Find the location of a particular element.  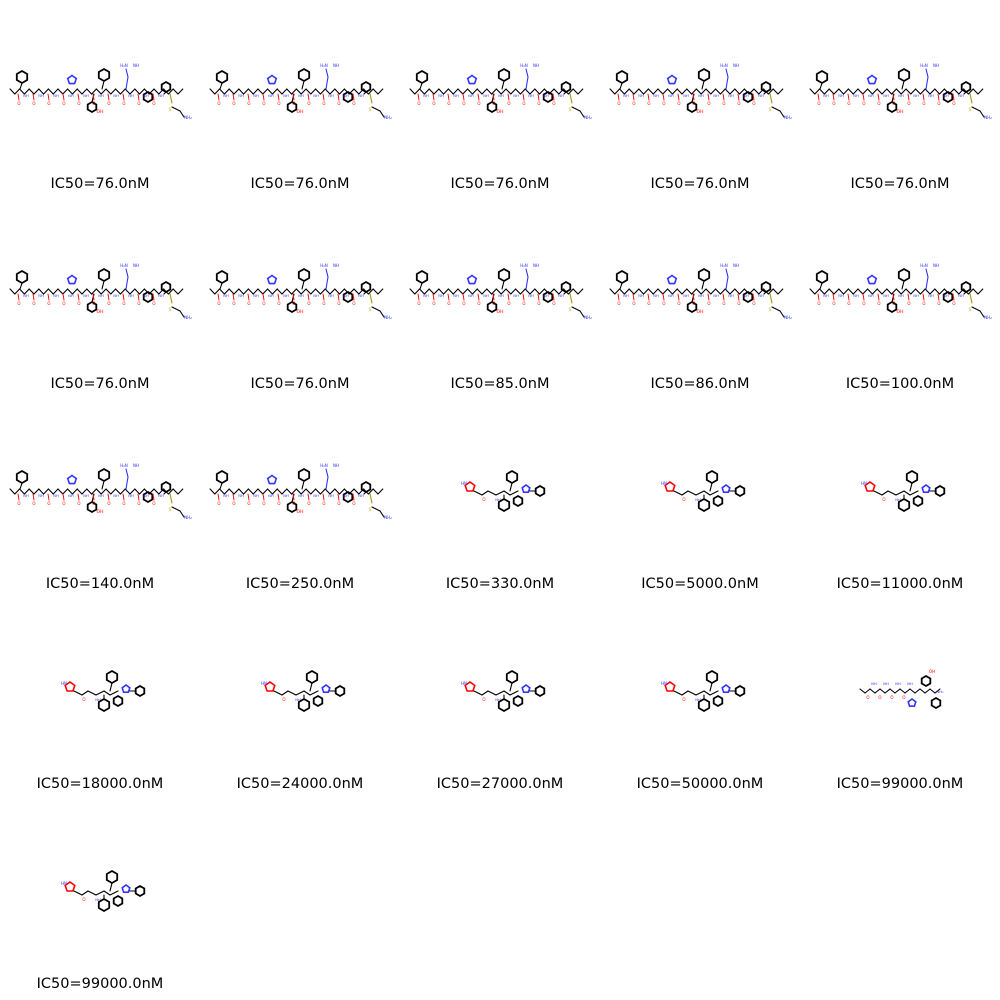

ic50-caption: IC50=99000.0nM is located at coordinates (900, 784).